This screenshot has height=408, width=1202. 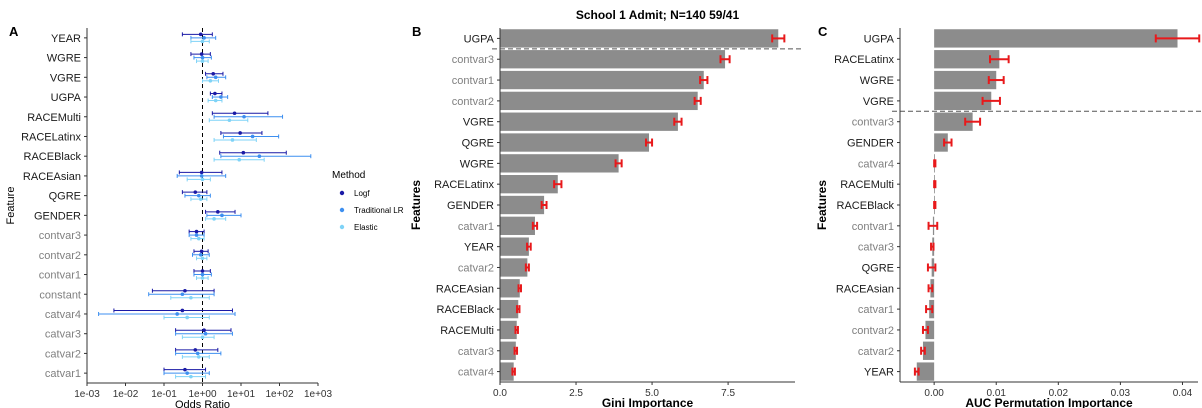 I want to click on y-axis-title: Features, so click(x=416, y=205).